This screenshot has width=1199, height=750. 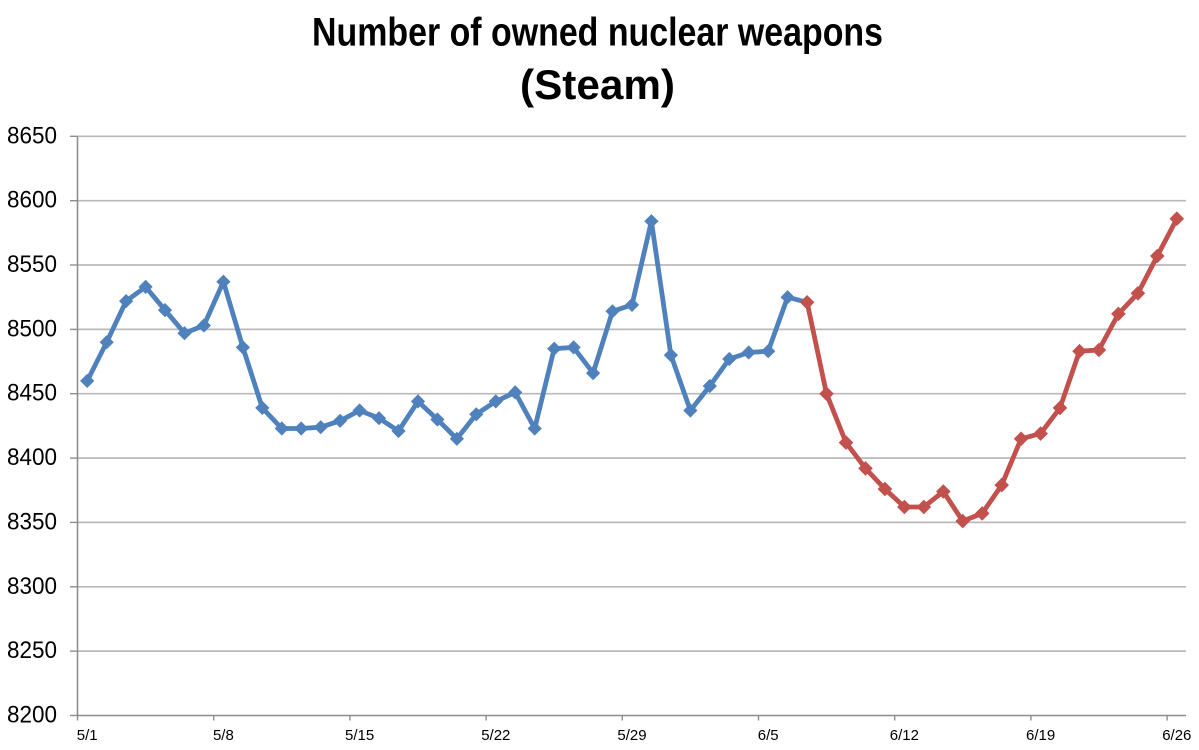 What do you see at coordinates (32, 393) in the screenshot?
I see `svg-text: 8450` at bounding box center [32, 393].